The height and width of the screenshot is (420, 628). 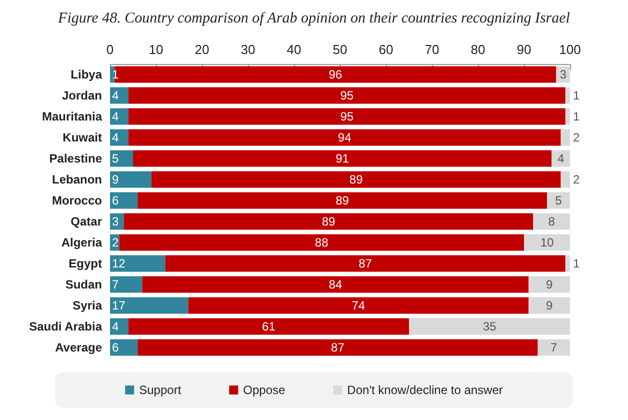 I want to click on data-label: 74, so click(x=359, y=305).